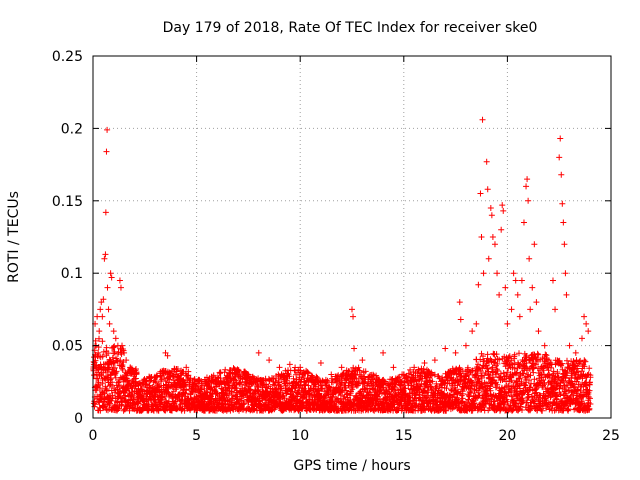  Describe the element at coordinates (67, 347) in the screenshot. I see `y-tick-label: 0.05` at that location.